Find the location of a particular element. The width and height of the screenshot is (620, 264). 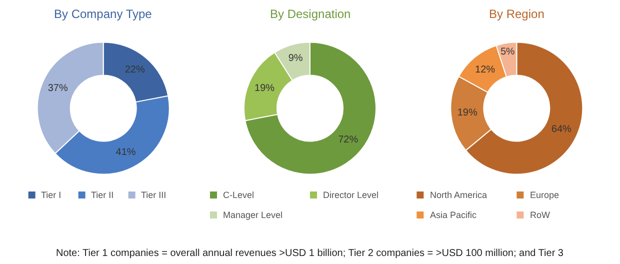

legend-label: Asia Pacific is located at coordinates (454, 215).